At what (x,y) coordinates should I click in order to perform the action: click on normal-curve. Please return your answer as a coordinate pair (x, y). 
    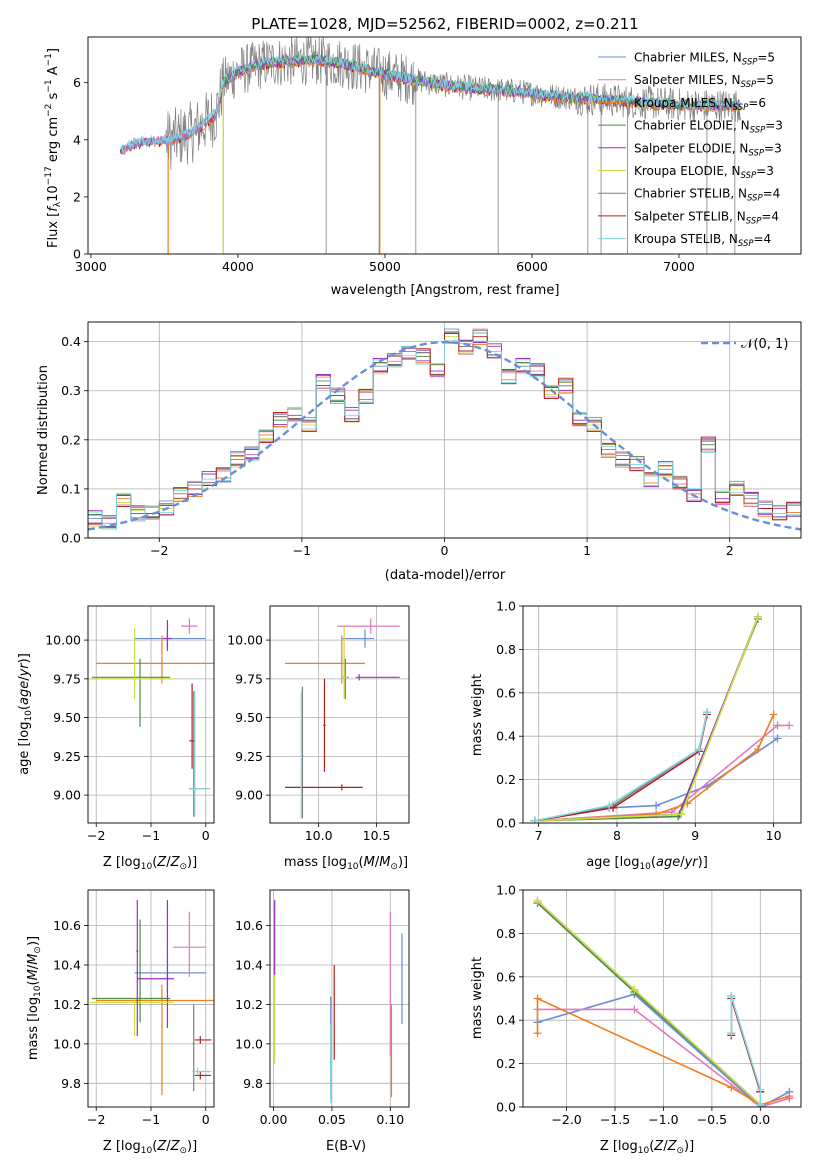
    Looking at the image, I should click on (444, 435).